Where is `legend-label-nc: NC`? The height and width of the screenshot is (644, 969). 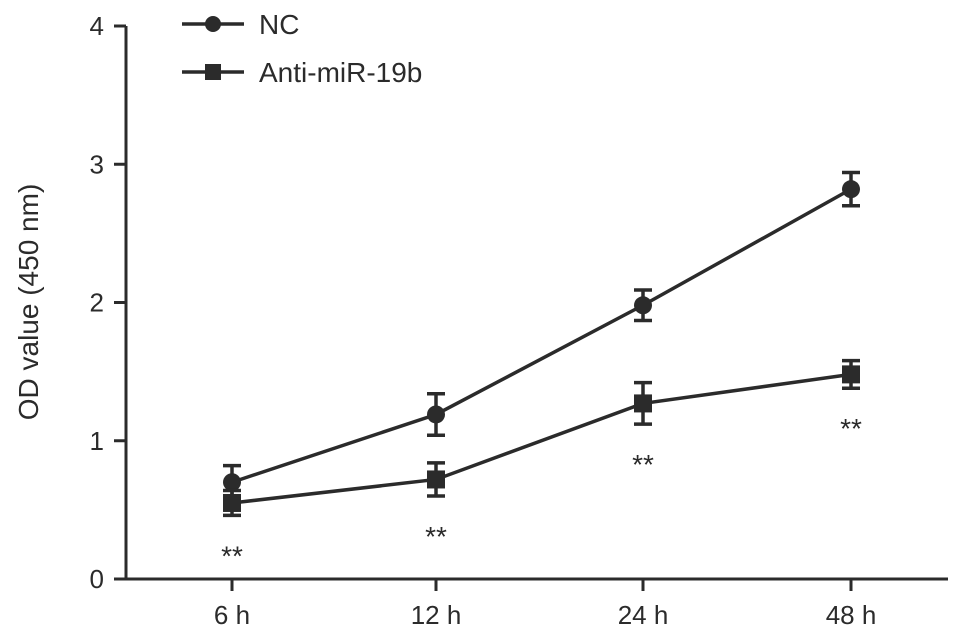 legend-label-nc: NC is located at coordinates (279, 24).